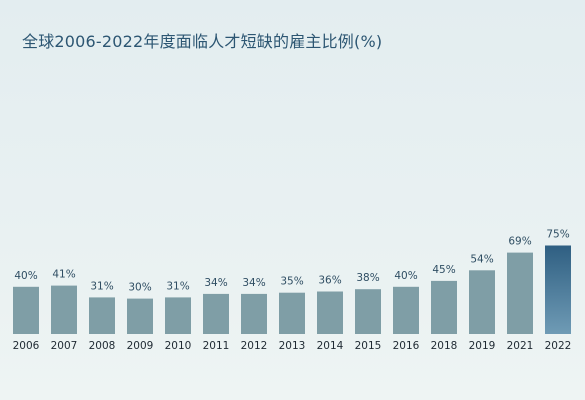 The height and width of the screenshot is (400, 585). I want to click on value-label-2006: 40%, so click(25, 276).